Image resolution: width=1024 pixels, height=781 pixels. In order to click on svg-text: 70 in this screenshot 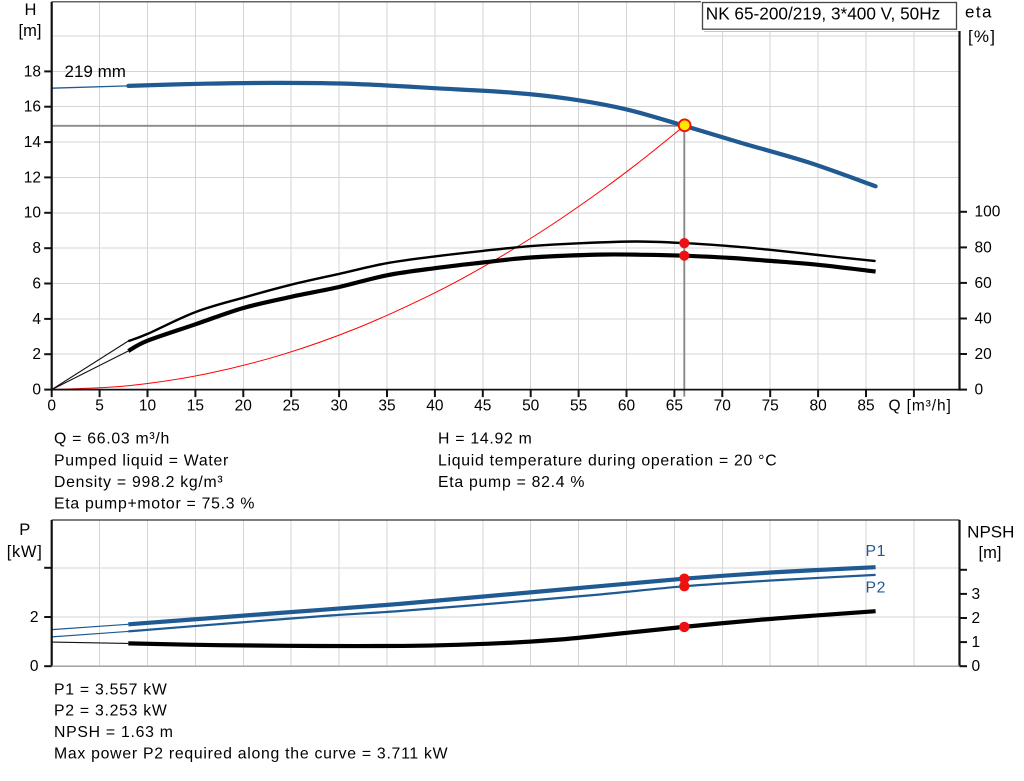, I will do `click(723, 406)`.